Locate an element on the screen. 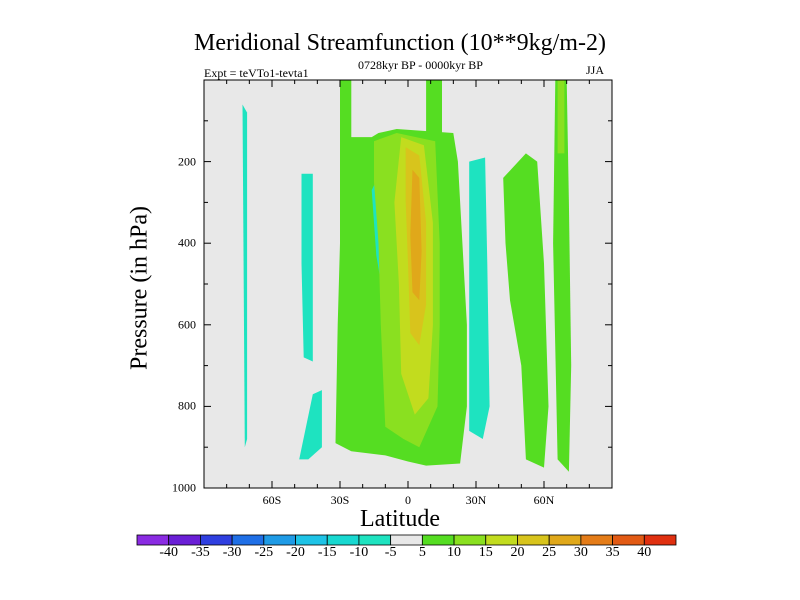 This screenshot has width=800, height=600. contour-region-pos-50n is located at coordinates (526, 310).